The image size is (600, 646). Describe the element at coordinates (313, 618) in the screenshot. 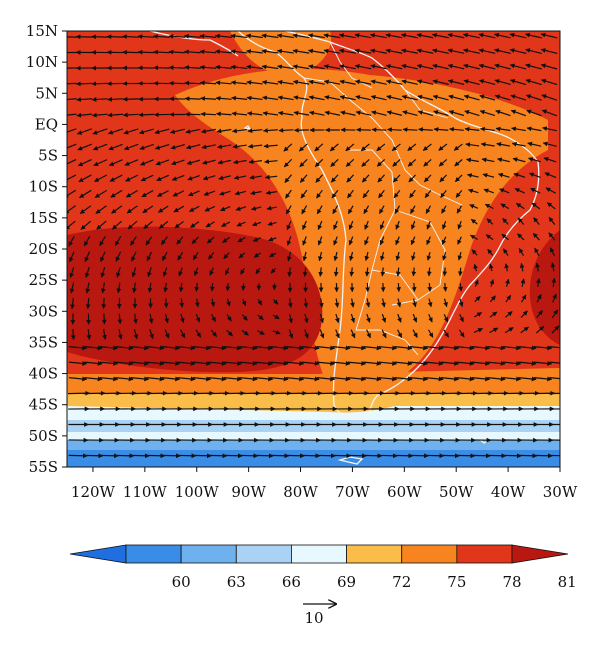

I see `reference-vector-label: 10` at that location.